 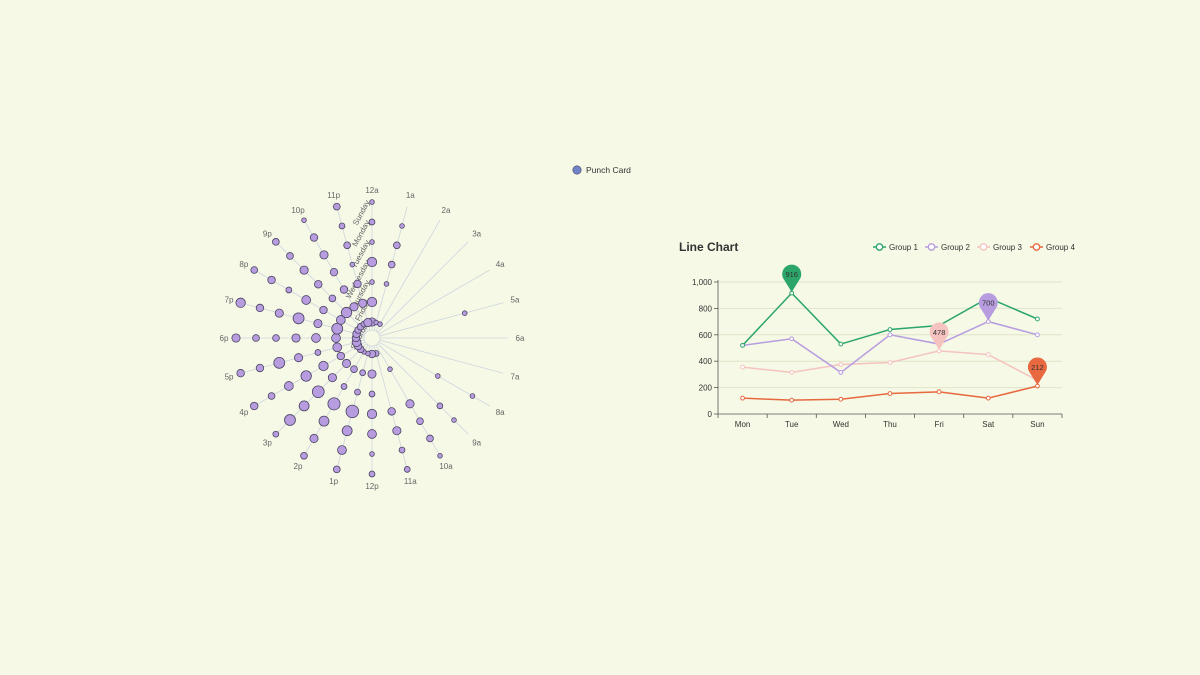 I want to click on punch-card-legend: Punch Card, so click(x=601, y=170).